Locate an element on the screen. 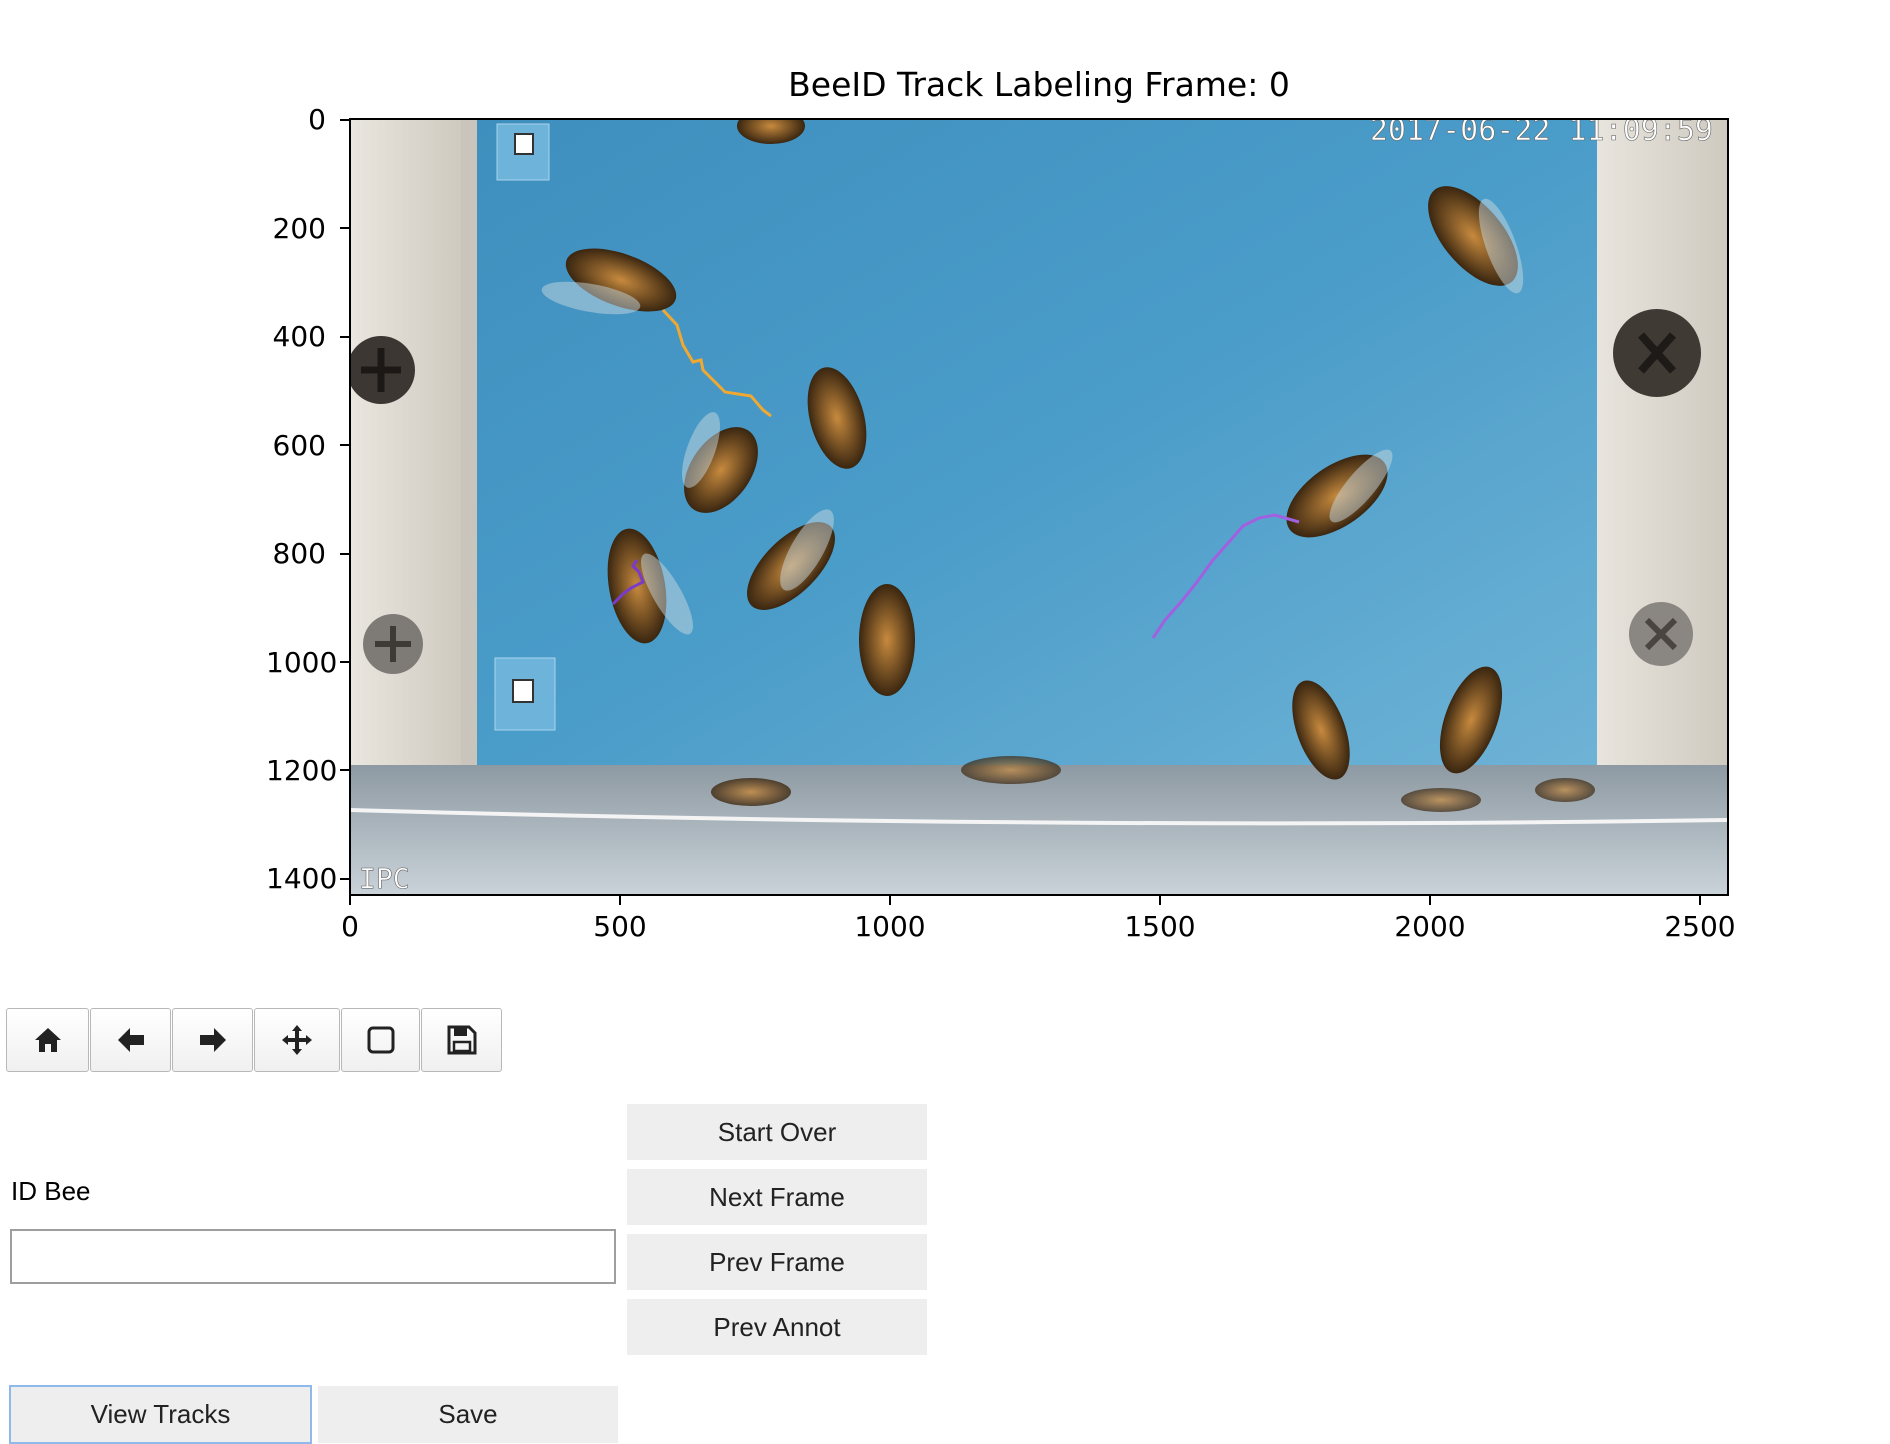  y-tick-label: 600 is located at coordinates (299, 445).